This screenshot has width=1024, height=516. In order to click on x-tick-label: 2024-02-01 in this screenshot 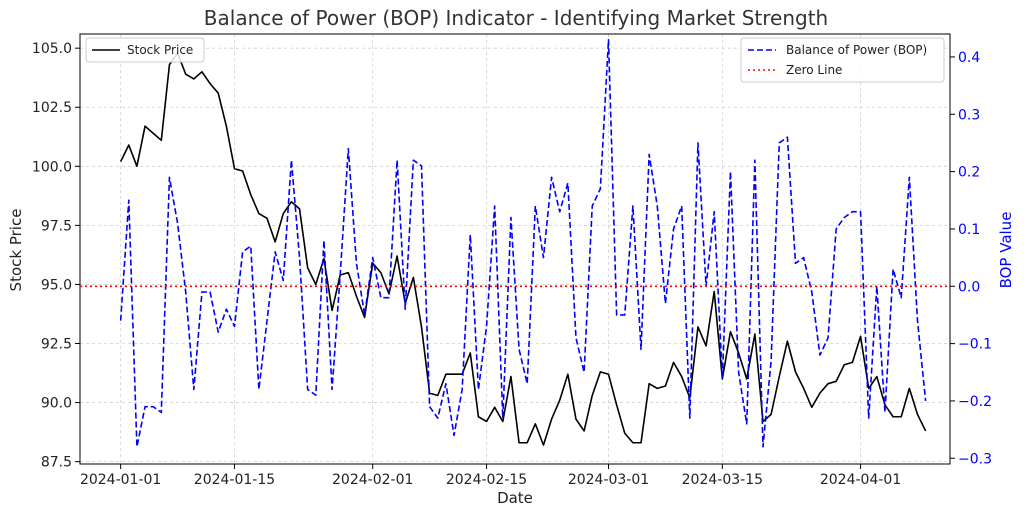, I will do `click(372, 480)`.